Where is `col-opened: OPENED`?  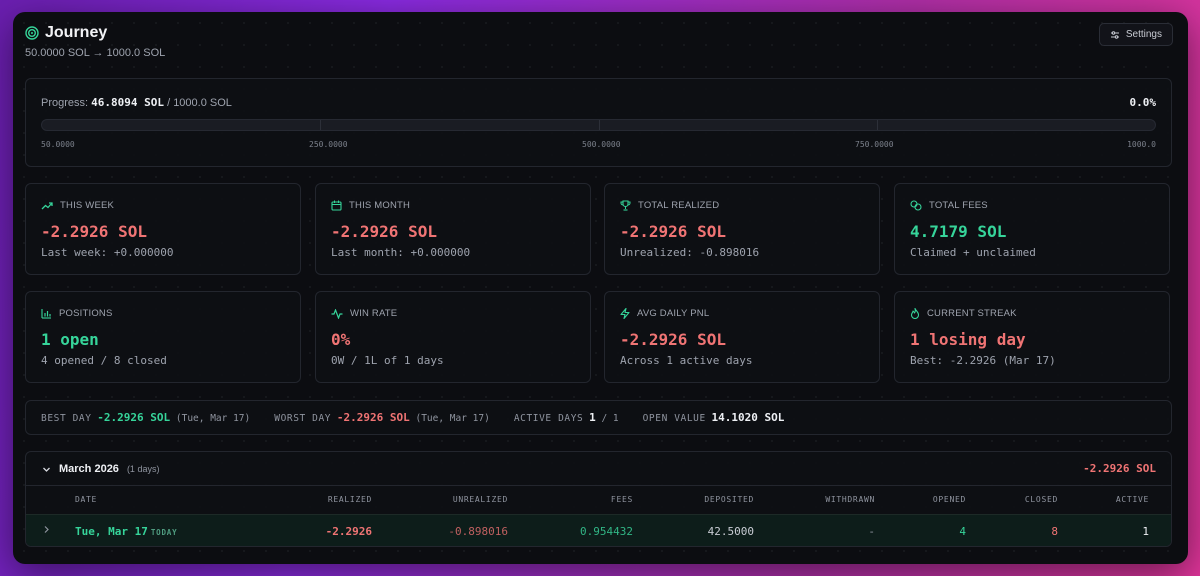
col-opened: OPENED is located at coordinates (949, 499).